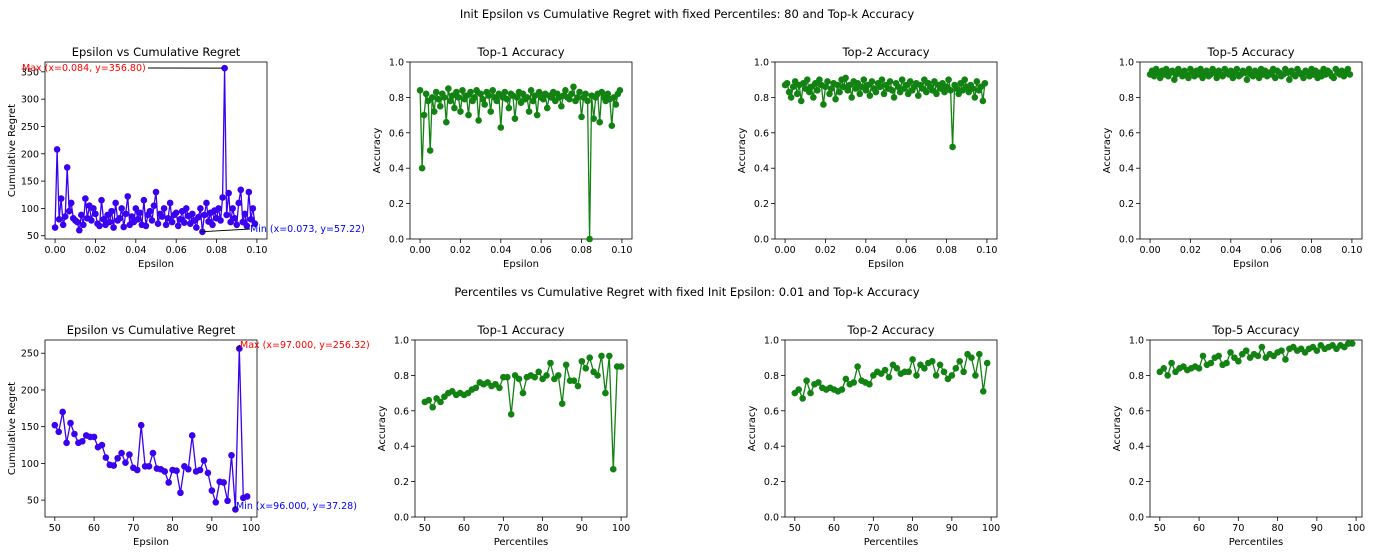 The height and width of the screenshot is (552, 1374). What do you see at coordinates (133, 528) in the screenshot?
I see `x-tick-label: 70` at bounding box center [133, 528].